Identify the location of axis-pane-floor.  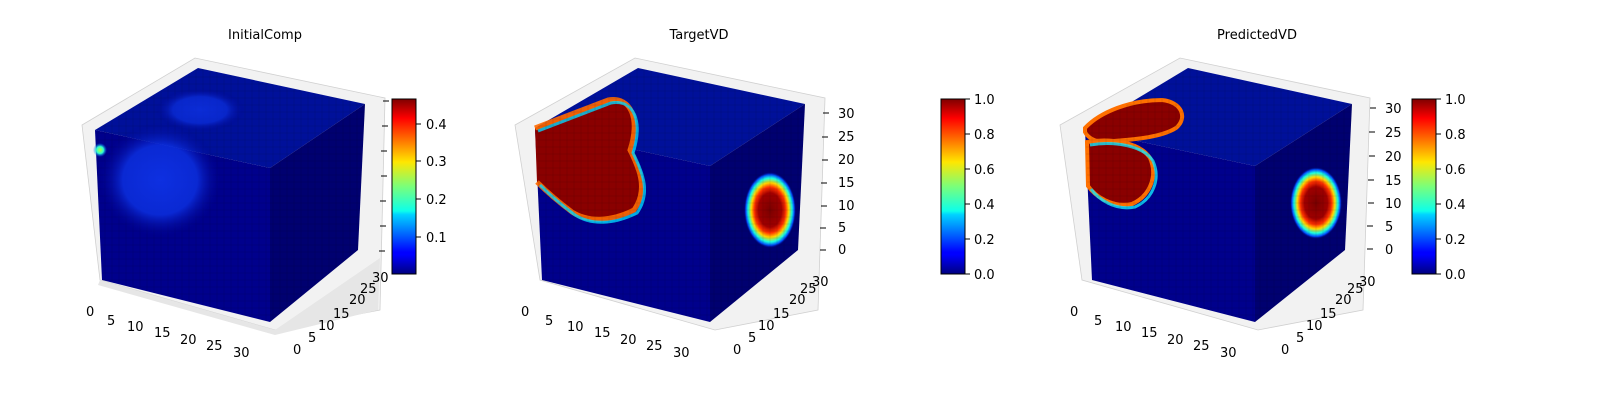
(239, 296).